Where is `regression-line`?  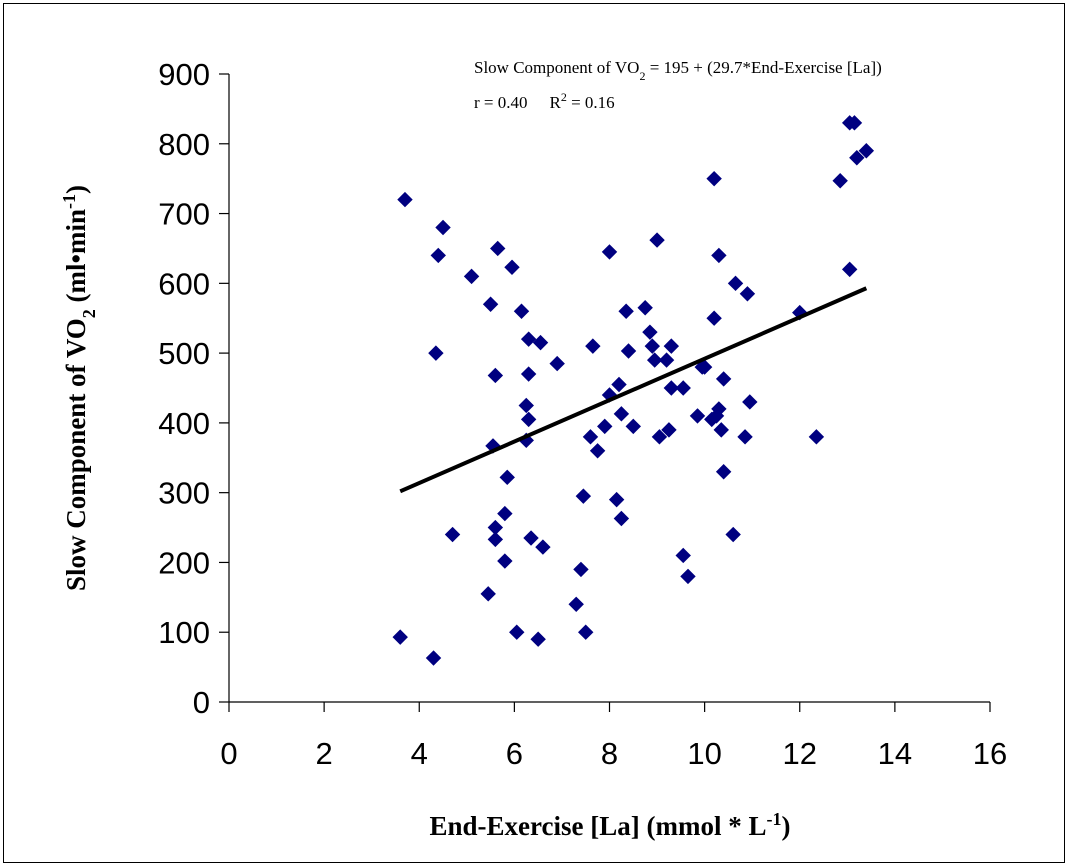
regression-line is located at coordinates (633, 390).